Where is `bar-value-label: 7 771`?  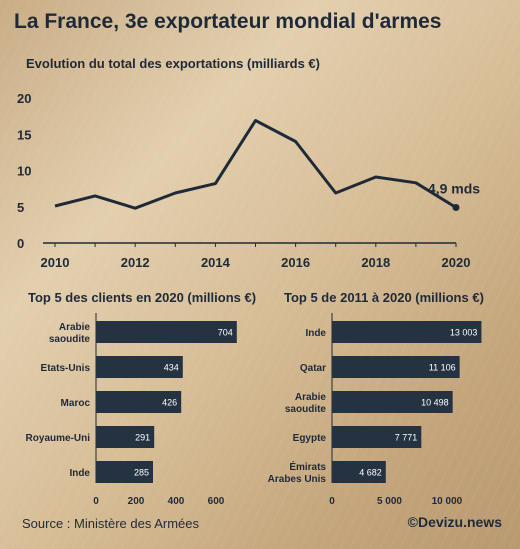 bar-value-label: 7 771 is located at coordinates (406, 438).